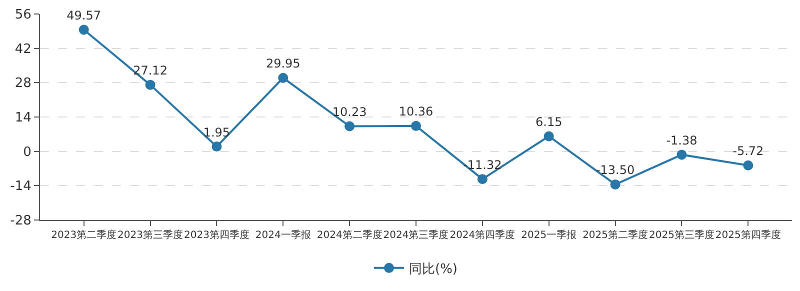 The height and width of the screenshot is (291, 800). I want to click on x-tick-label: 2023第三季度, so click(151, 235).